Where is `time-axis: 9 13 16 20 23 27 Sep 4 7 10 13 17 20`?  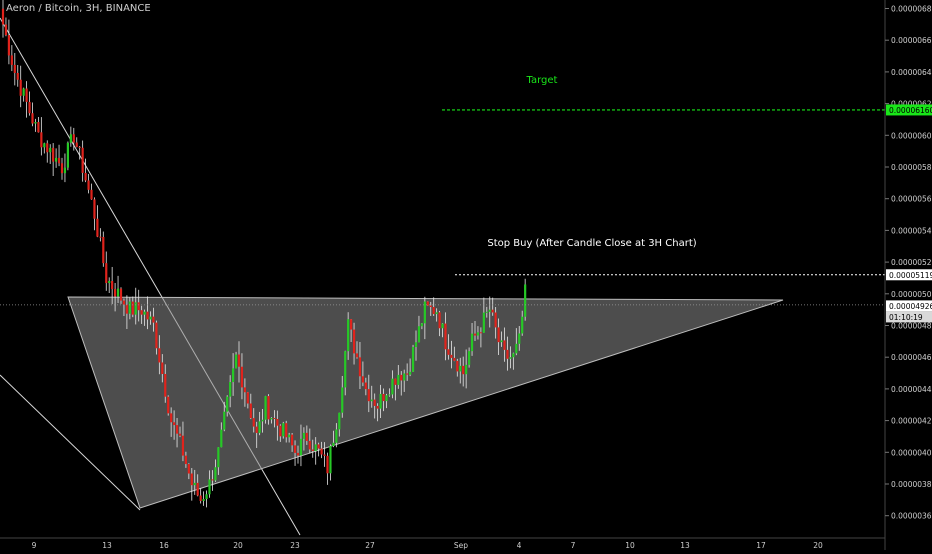 time-axis: 9 13 16 20 23 27 Sep 4 7 10 13 17 20 is located at coordinates (442, 543).